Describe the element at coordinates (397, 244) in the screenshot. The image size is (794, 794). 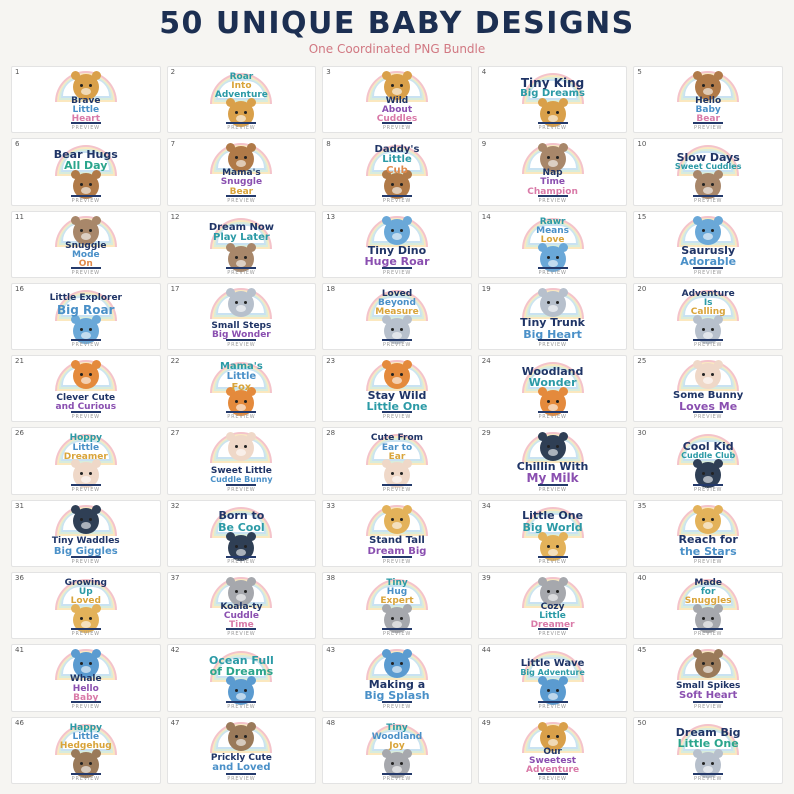
I see `design-card: 13 Tiny Dino Huge Roar PREVIEW` at that location.